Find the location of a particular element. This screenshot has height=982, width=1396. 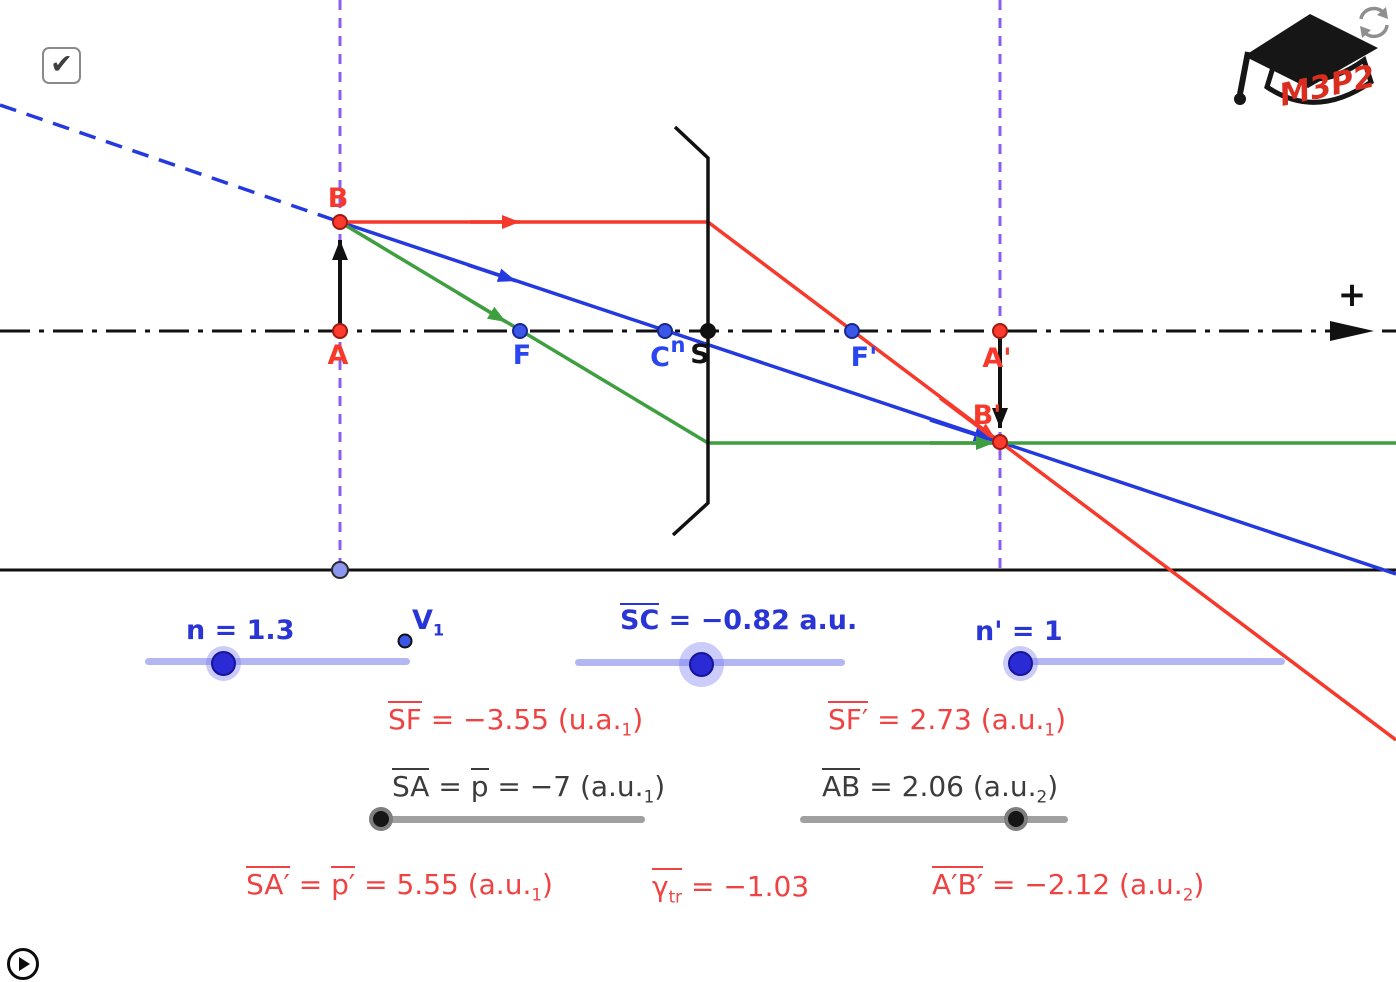

m3p2-logo: M3P2 is located at coordinates (1306, 64).